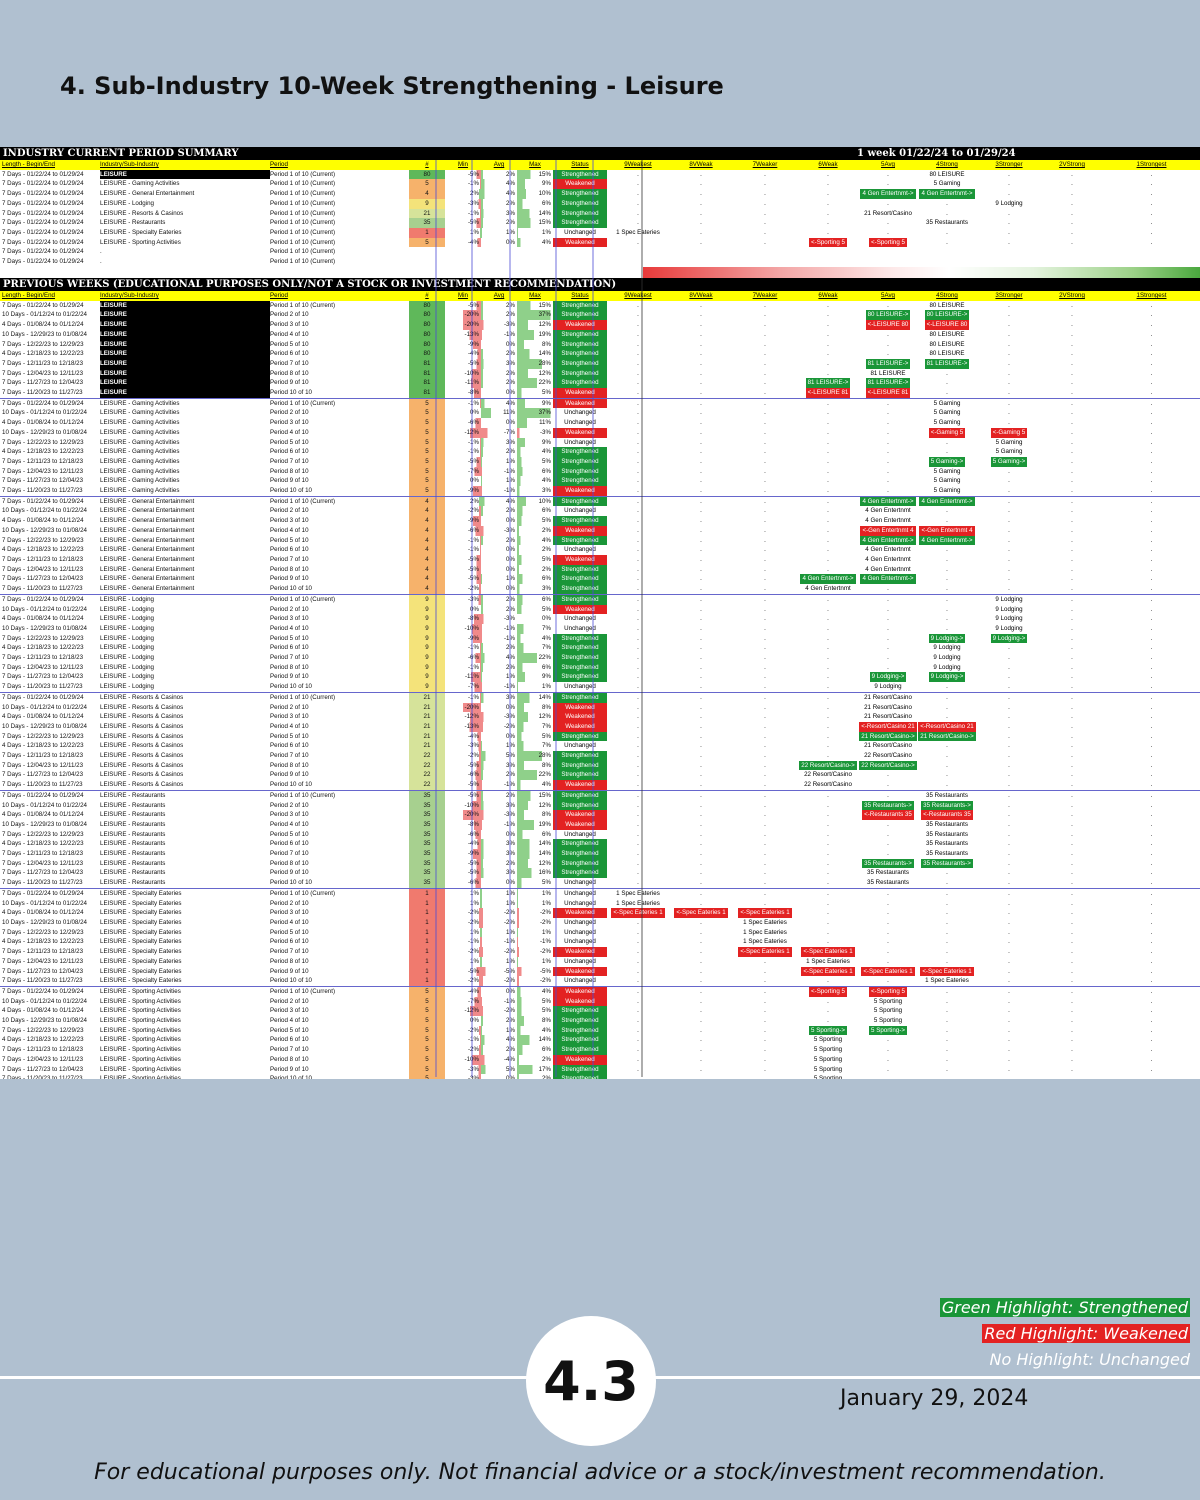 The height and width of the screenshot is (1500, 1200). Describe the element at coordinates (427, 579) in the screenshot. I see `count-cell: 4` at that location.